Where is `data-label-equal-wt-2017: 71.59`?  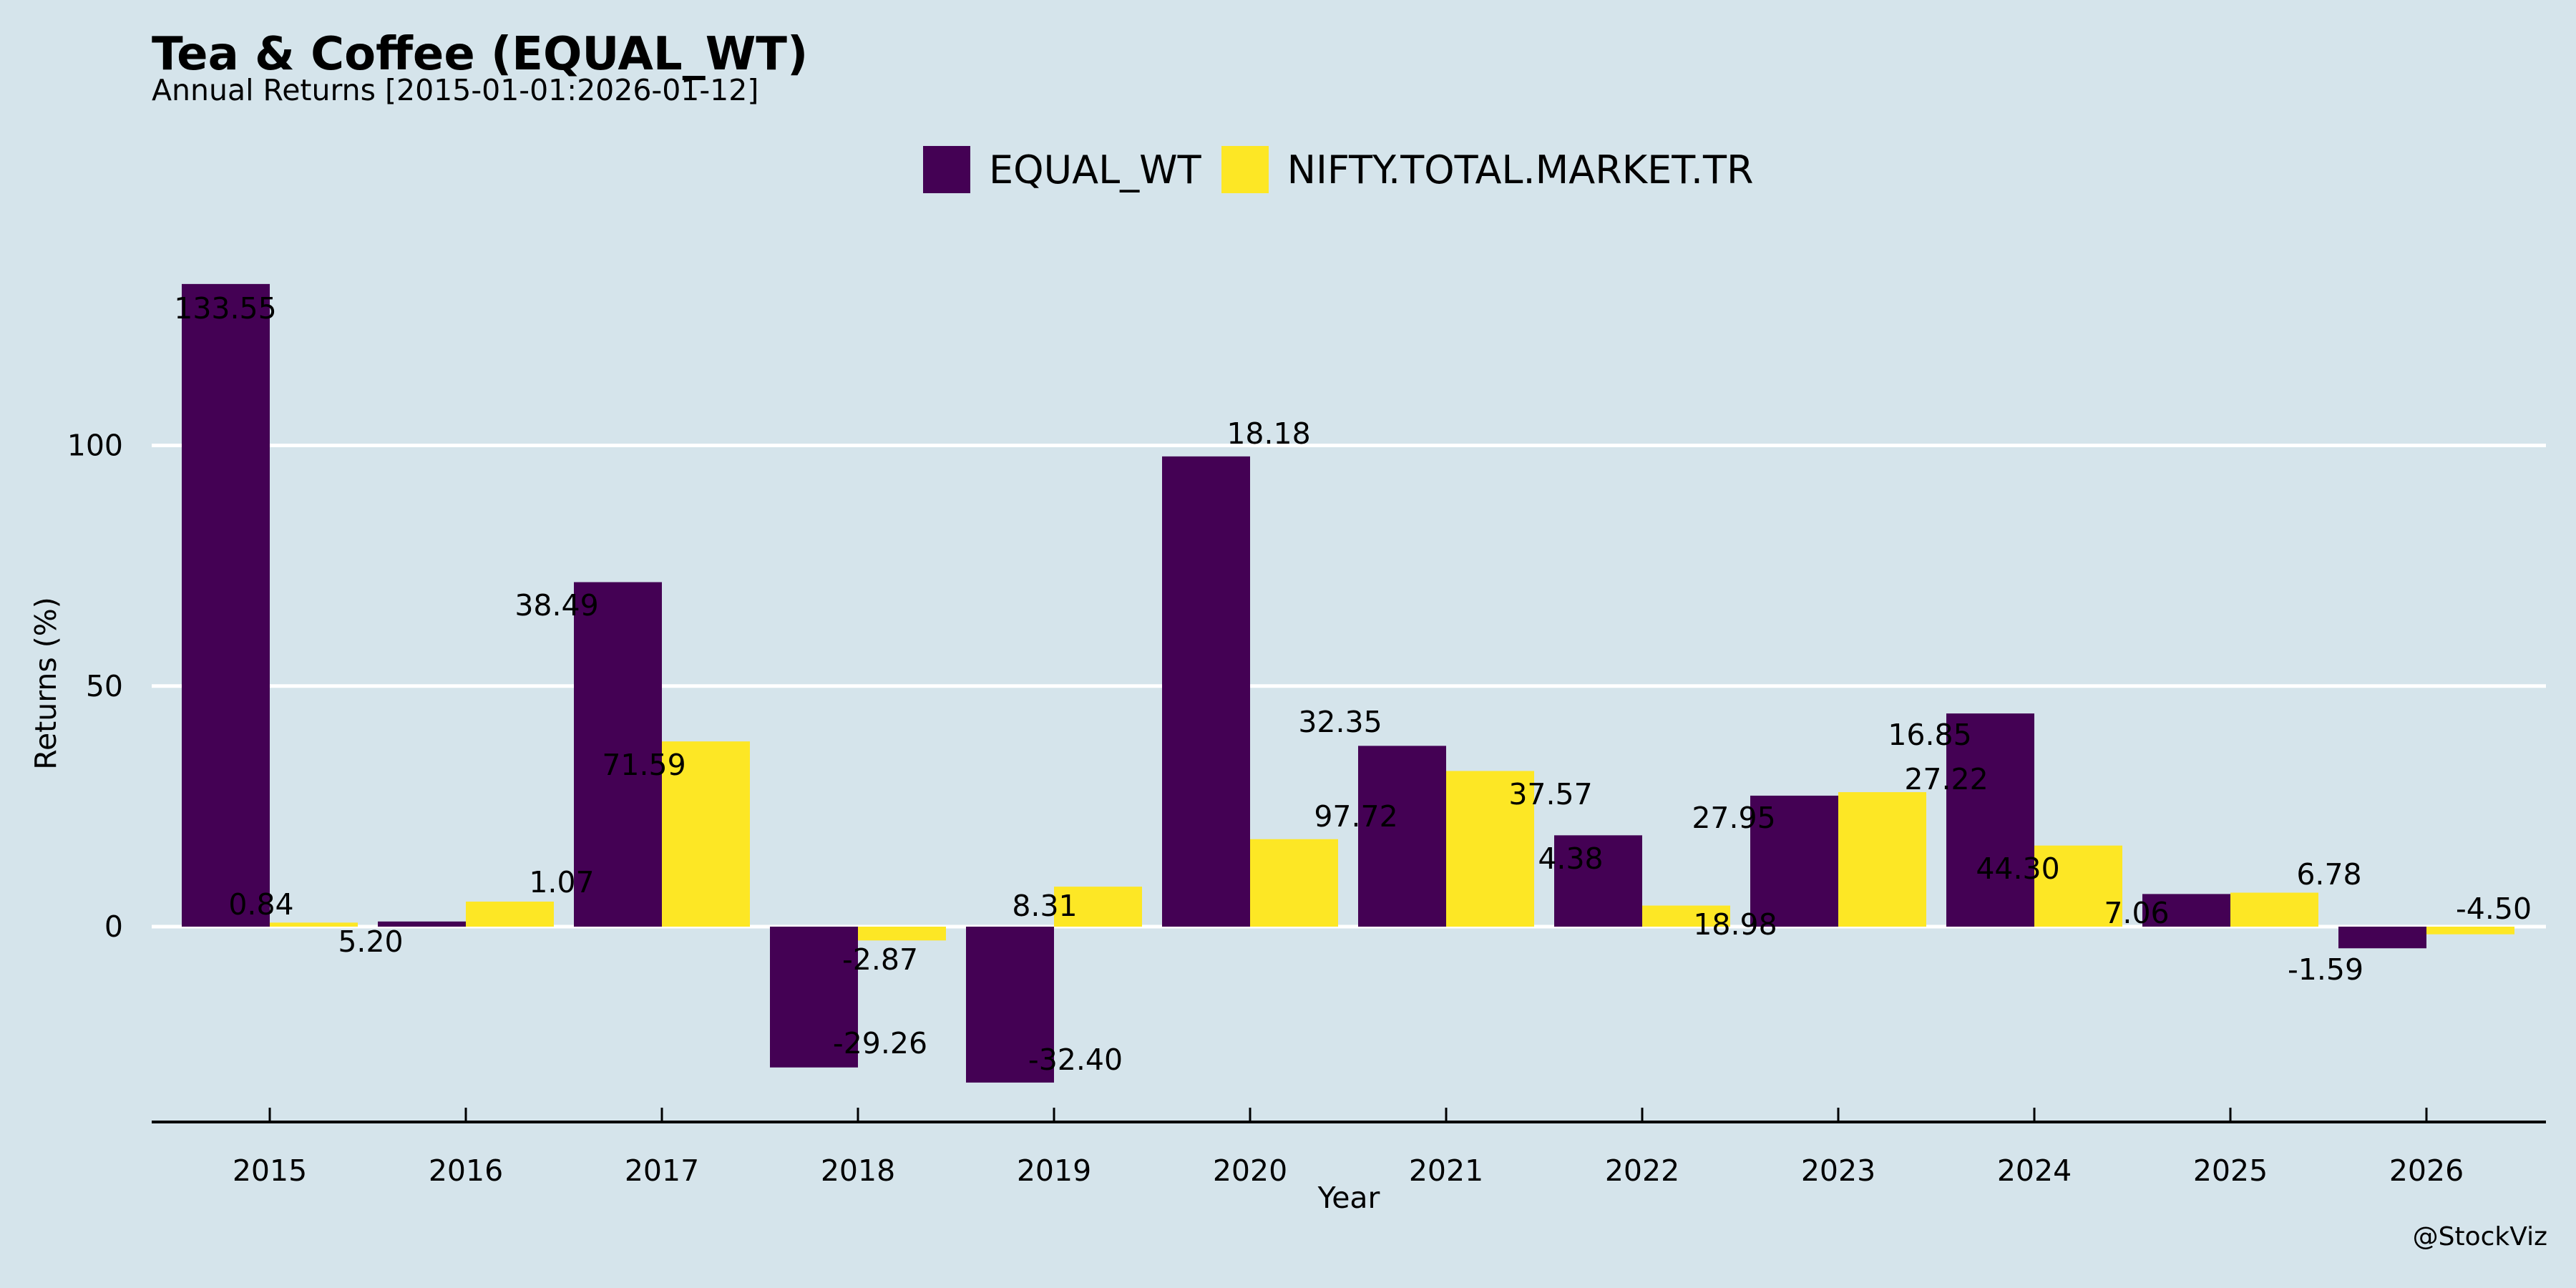 data-label-equal-wt-2017: 71.59 is located at coordinates (644, 765).